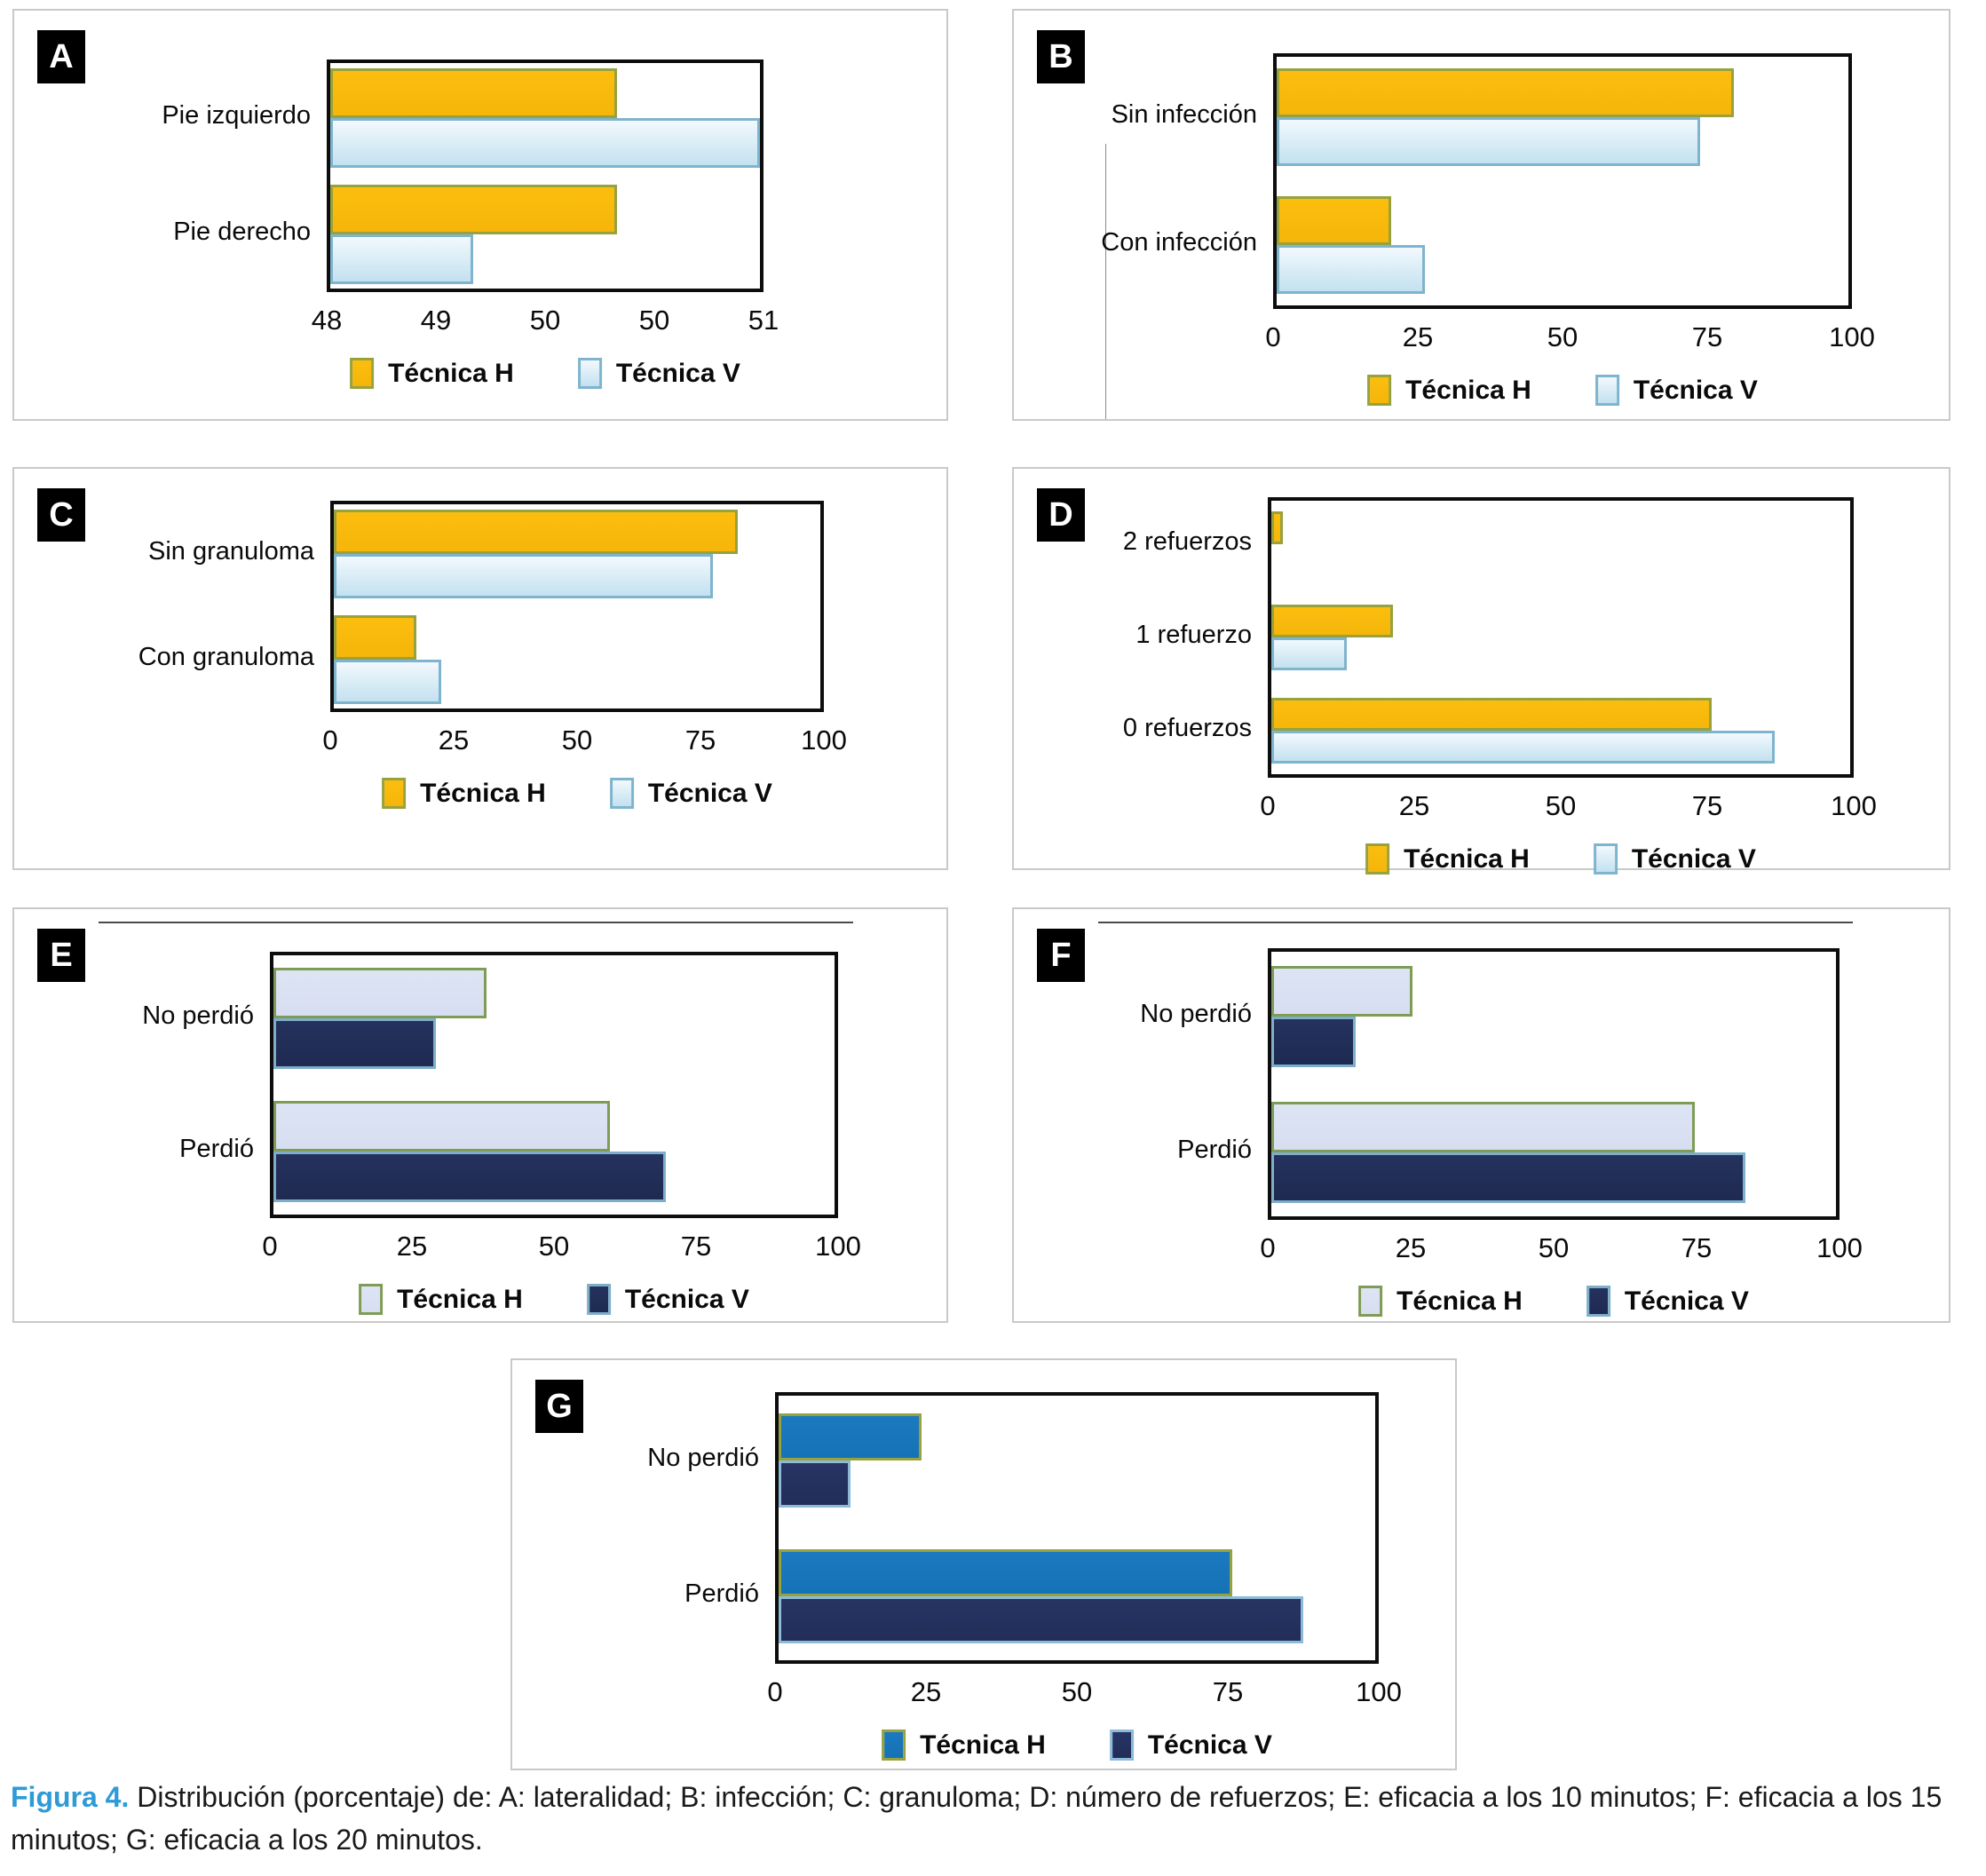 This screenshot has height=1876, width=1986. I want to click on category-label-e-0: No perdió, so click(198, 1016).